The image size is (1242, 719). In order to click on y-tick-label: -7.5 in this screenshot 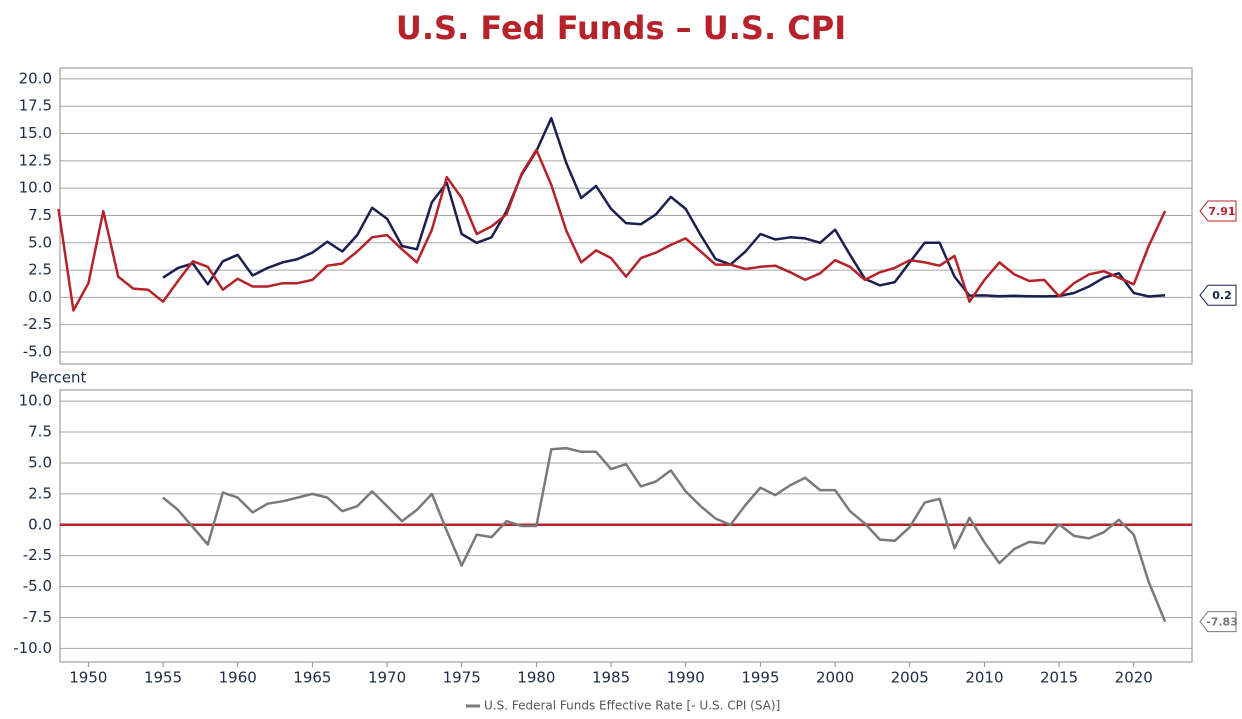, I will do `click(37, 617)`.